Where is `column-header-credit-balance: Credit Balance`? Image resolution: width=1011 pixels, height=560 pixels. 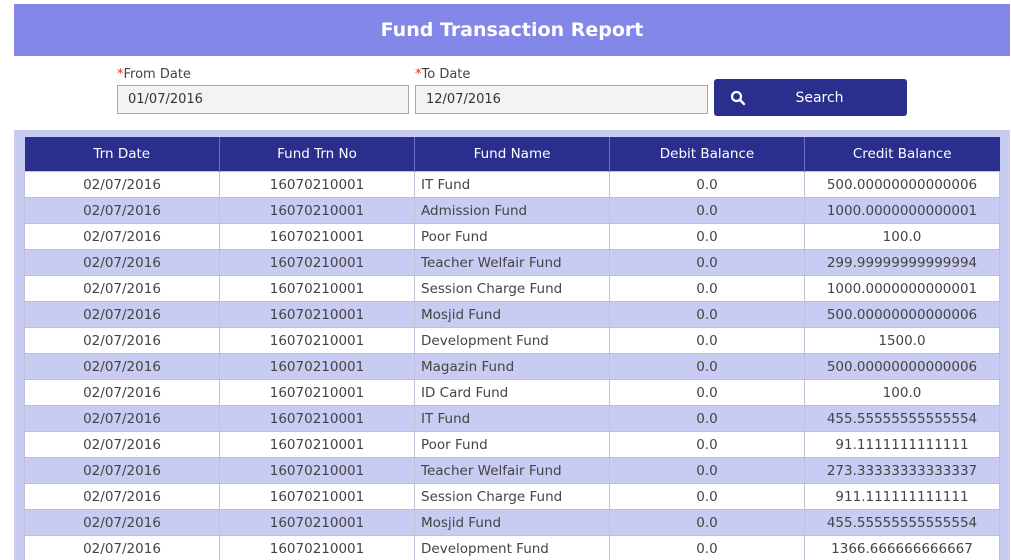
column-header-credit-balance: Credit Balance is located at coordinates (902, 154).